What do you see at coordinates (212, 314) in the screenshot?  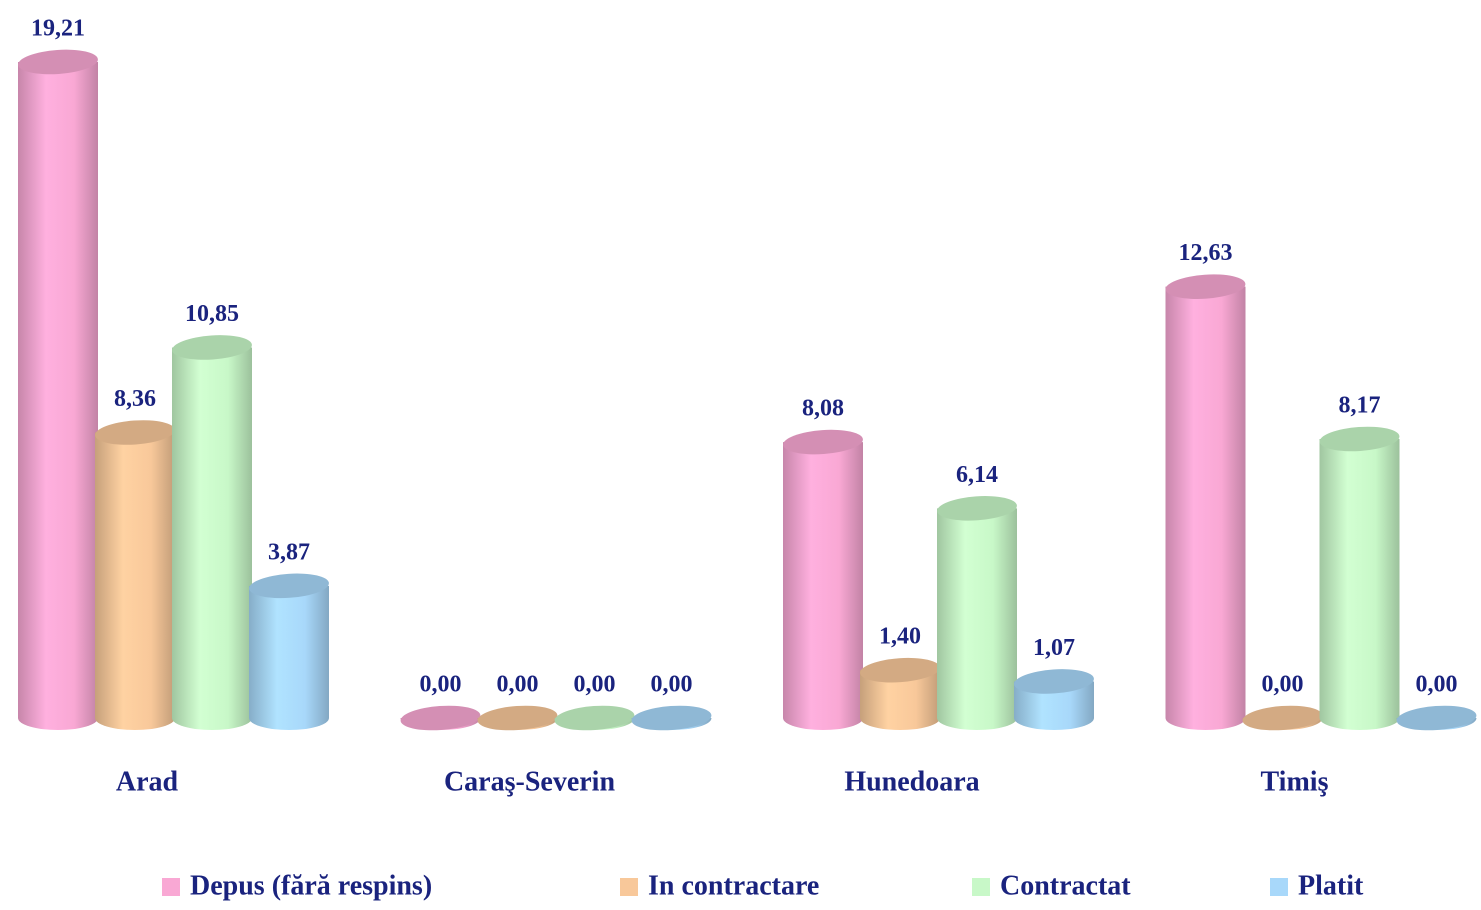 I see `value-label: 10,85` at bounding box center [212, 314].